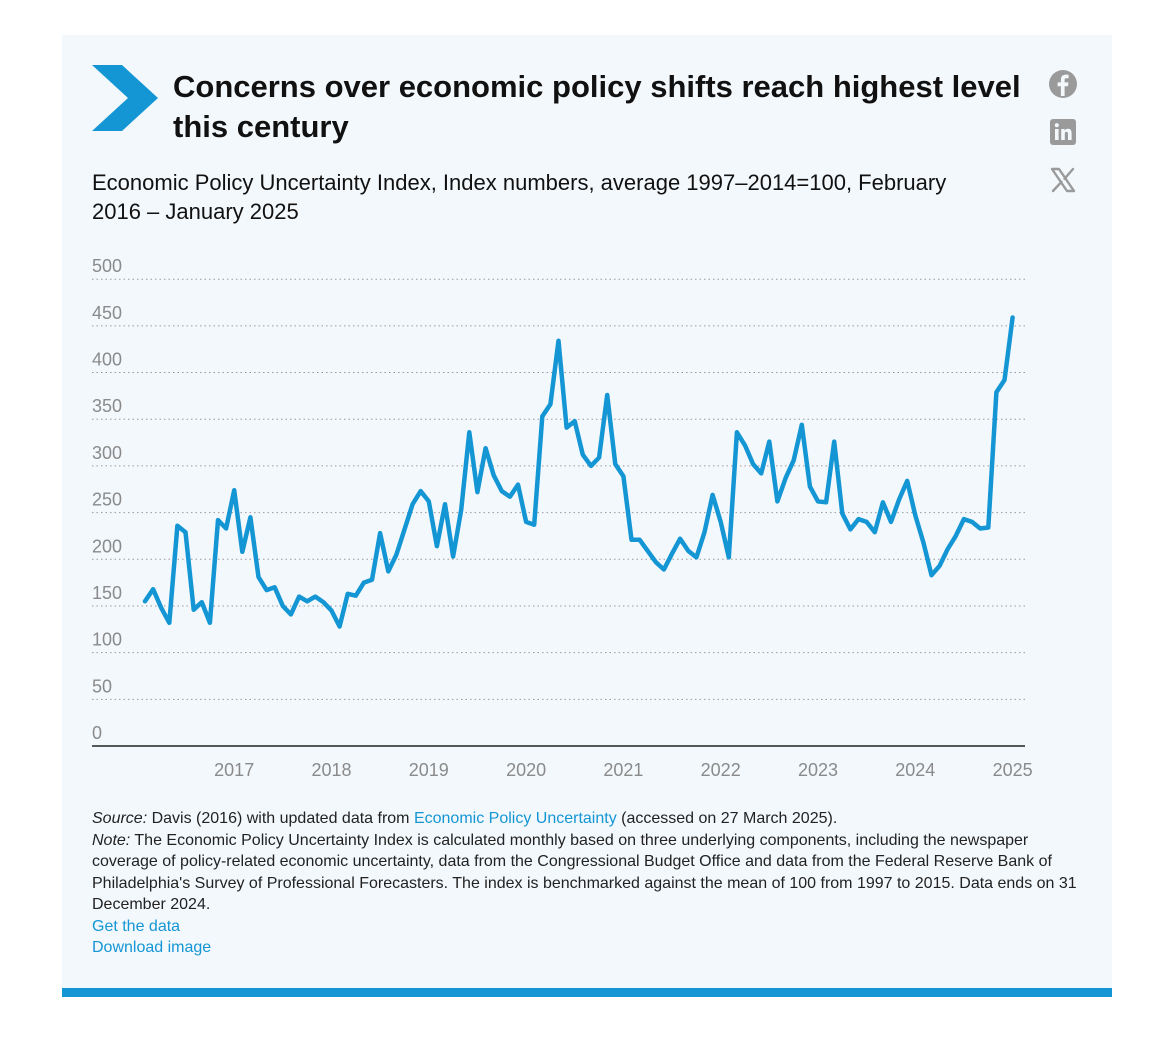 This screenshot has height=1049, width=1163. Describe the element at coordinates (107, 453) in the screenshot. I see `y-tick-label: 300` at that location.